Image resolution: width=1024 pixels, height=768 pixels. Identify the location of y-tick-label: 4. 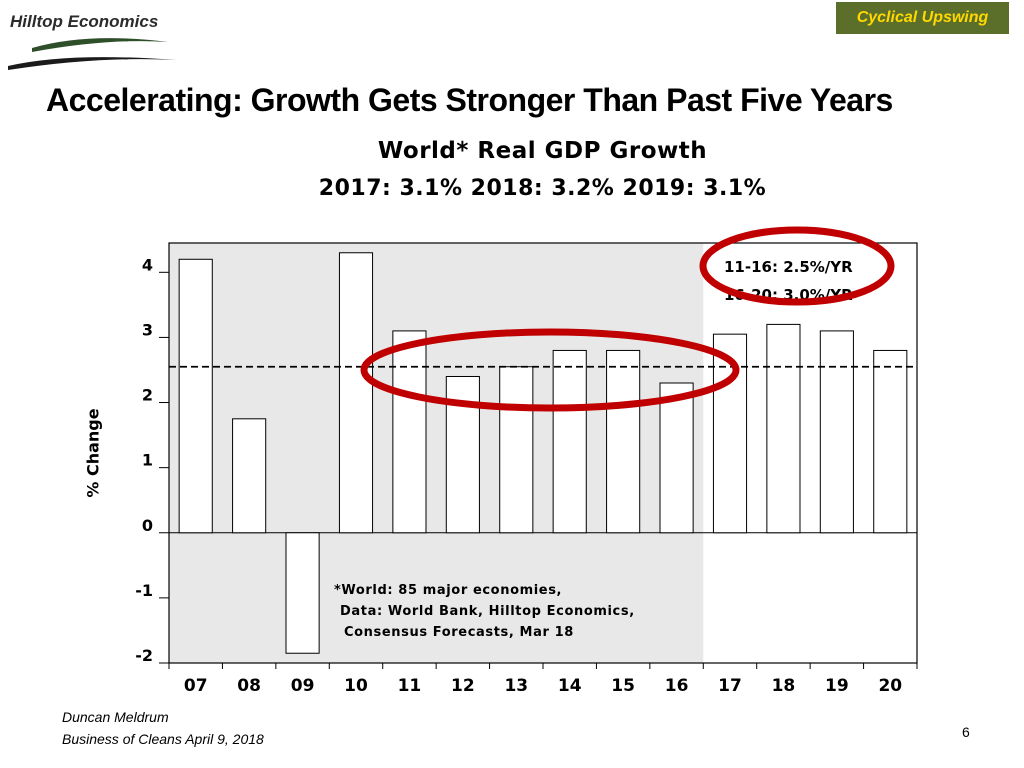
(147, 264).